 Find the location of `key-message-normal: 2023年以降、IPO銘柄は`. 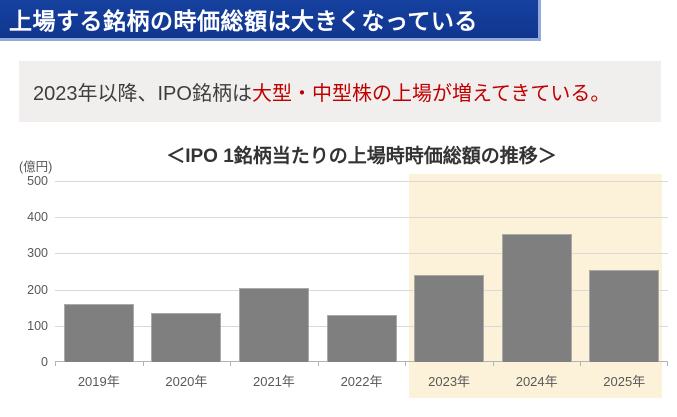

key-message-normal: 2023年以降、IPO銘柄は is located at coordinates (142, 94).